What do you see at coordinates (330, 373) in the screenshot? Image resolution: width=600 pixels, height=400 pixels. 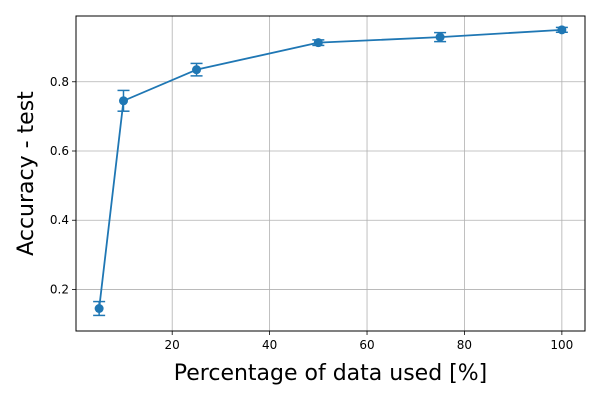 I see `x-axis-label: Percentage of data used [%]` at bounding box center [330, 373].